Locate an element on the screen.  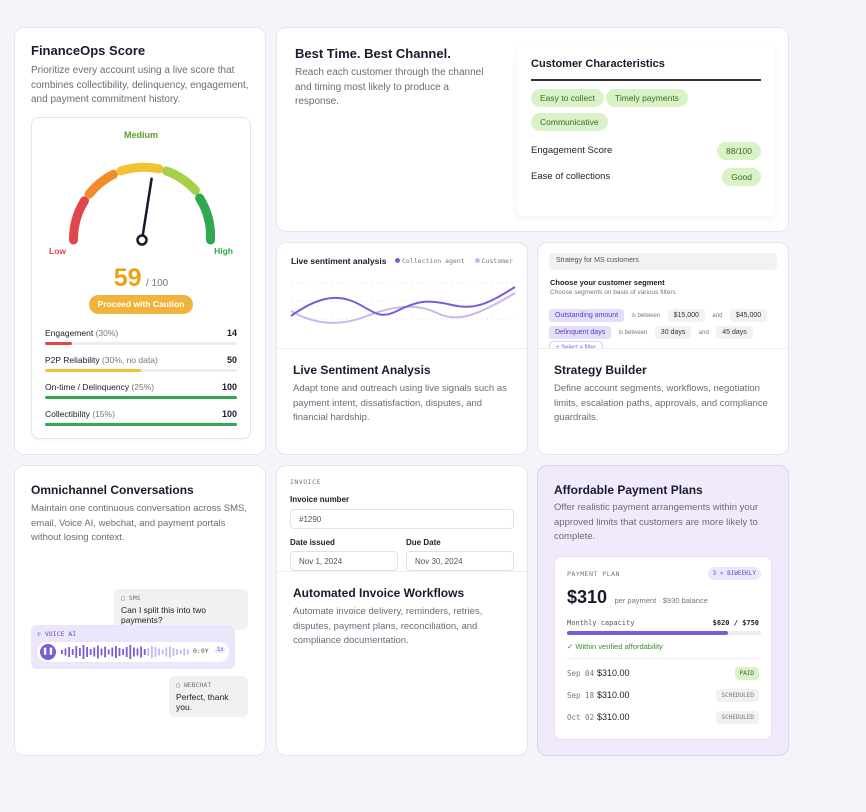
strategy-title: Strategy Builder is located at coordinates (600, 370).